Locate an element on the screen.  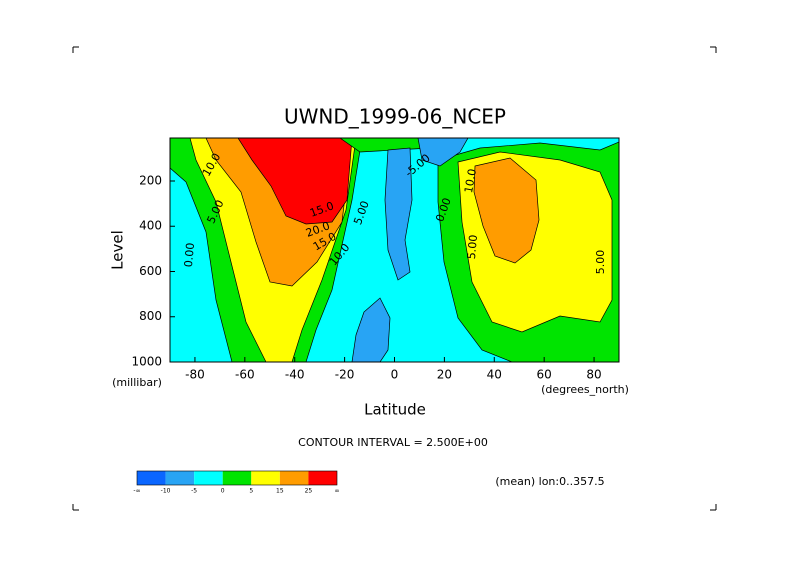
x-tick-label: 40 is located at coordinates (494, 375).